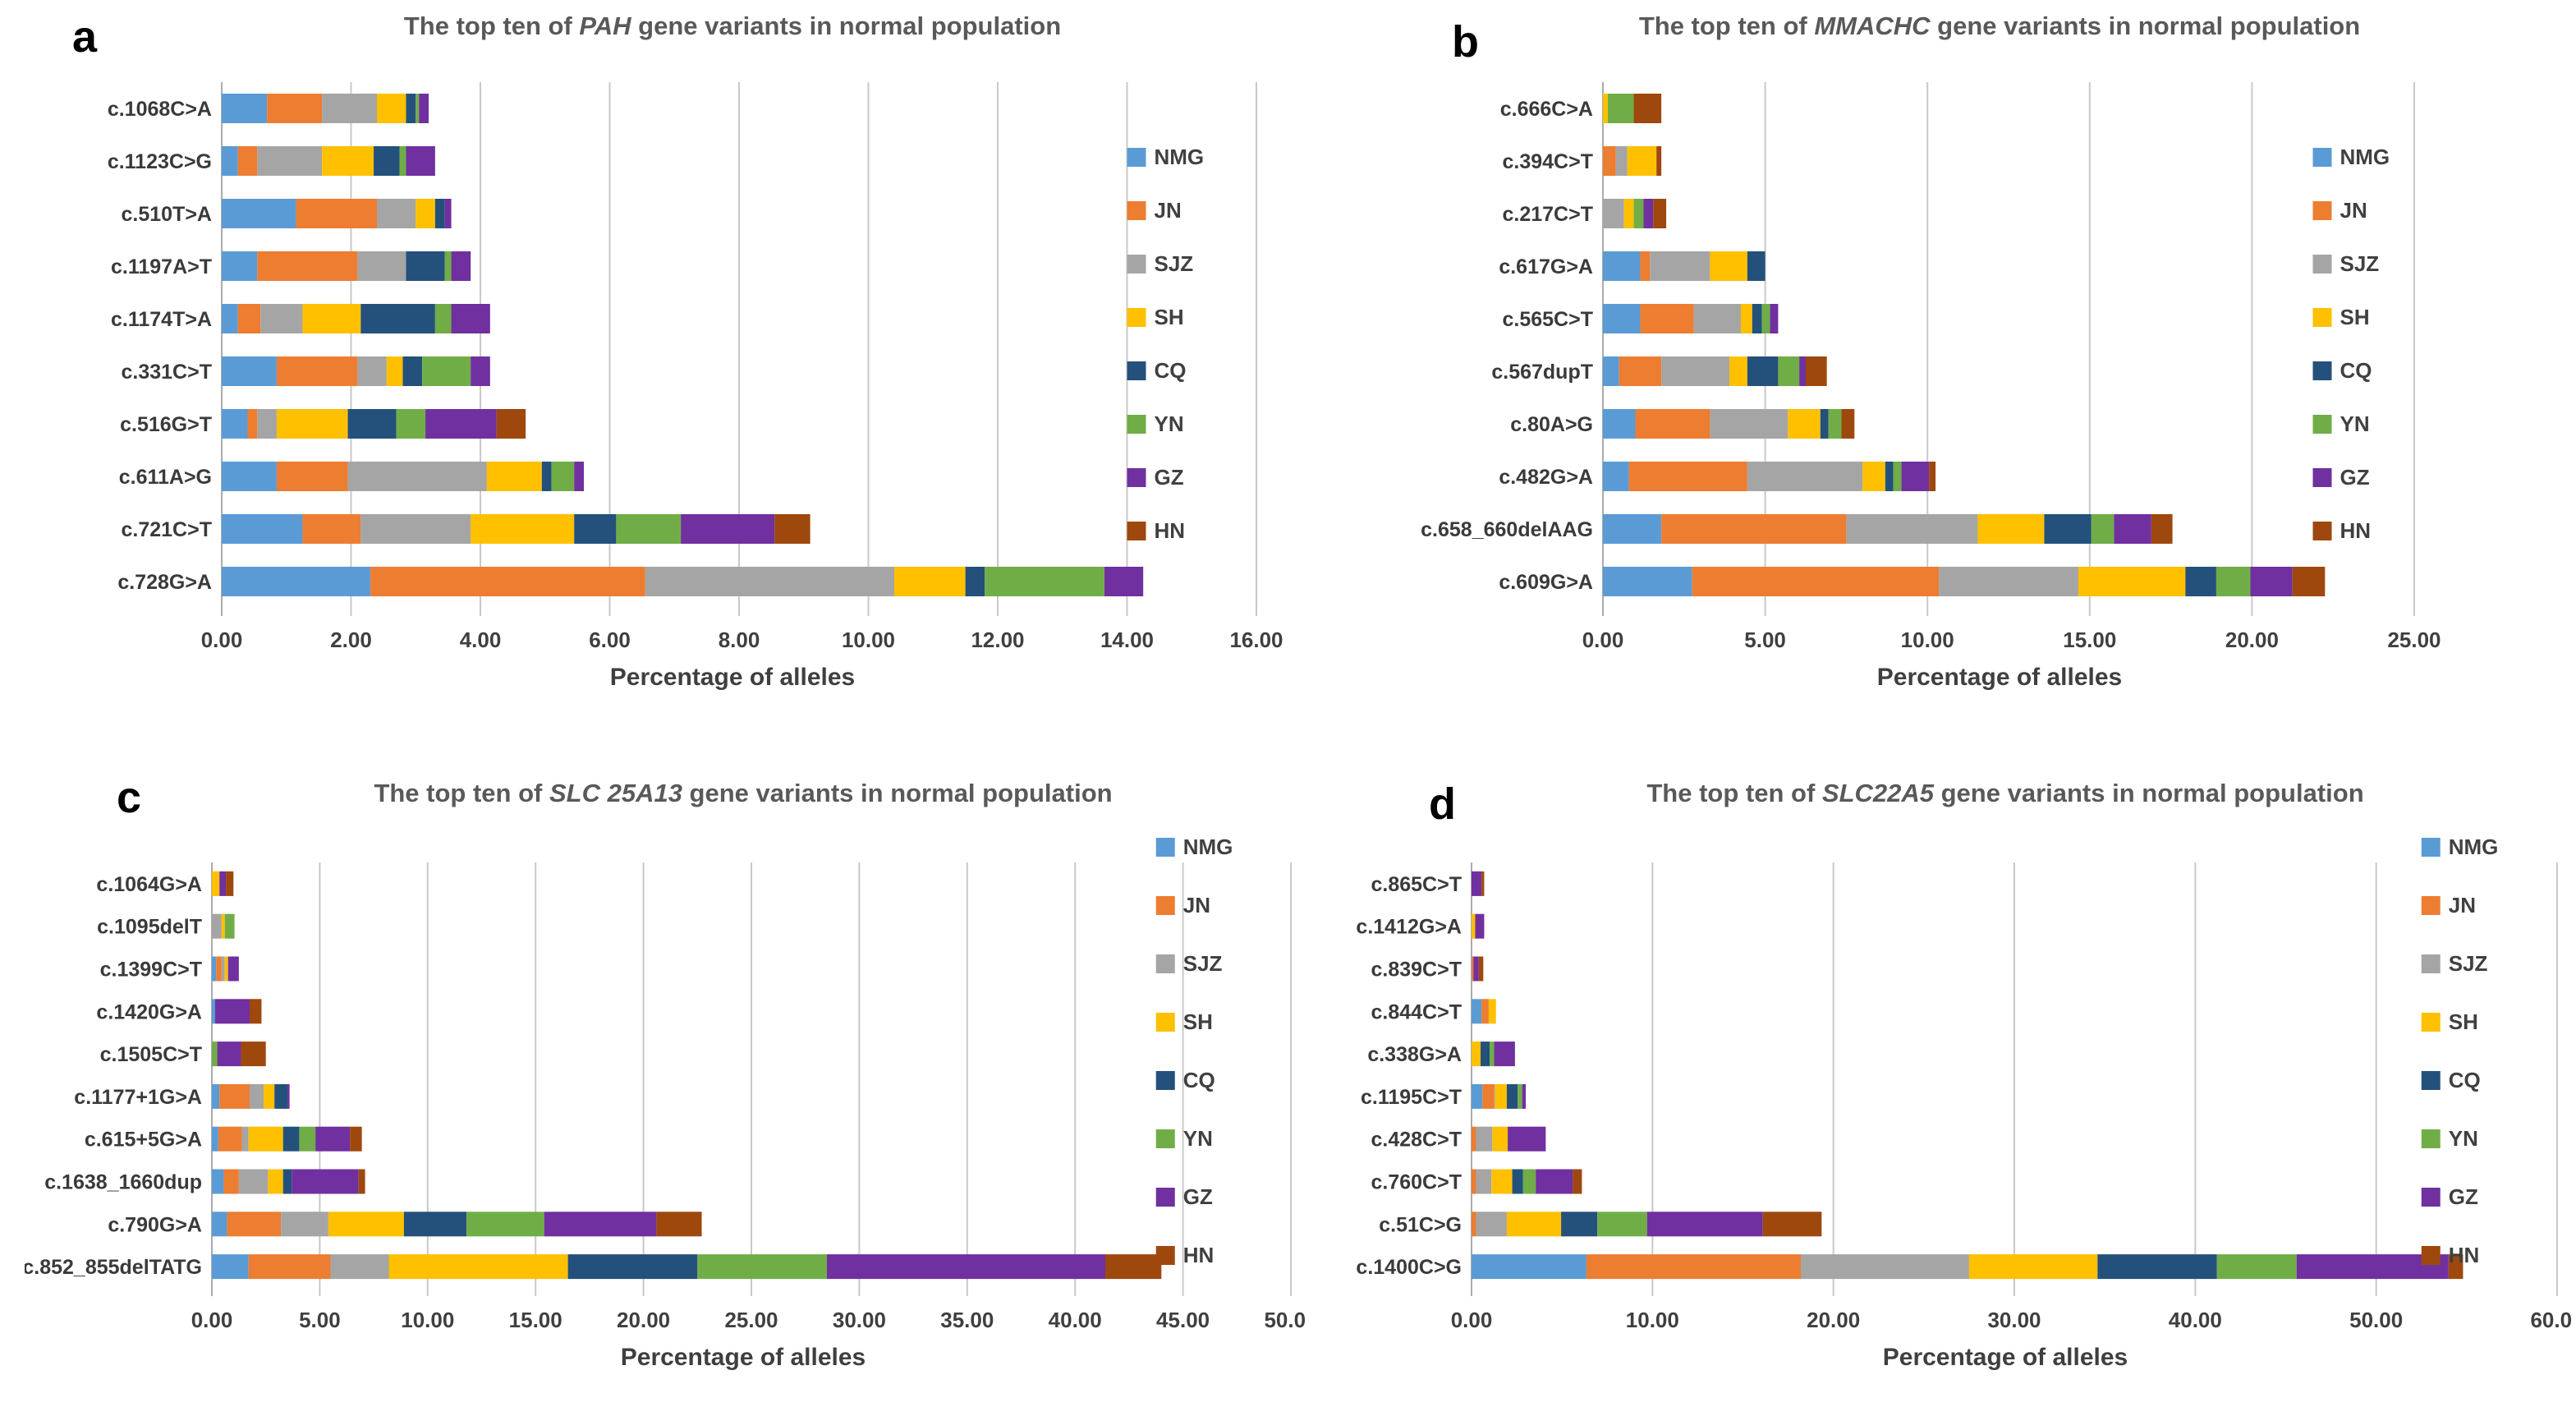  What do you see at coordinates (1542, 372) in the screenshot?
I see `category-label: c.567dupT` at bounding box center [1542, 372].